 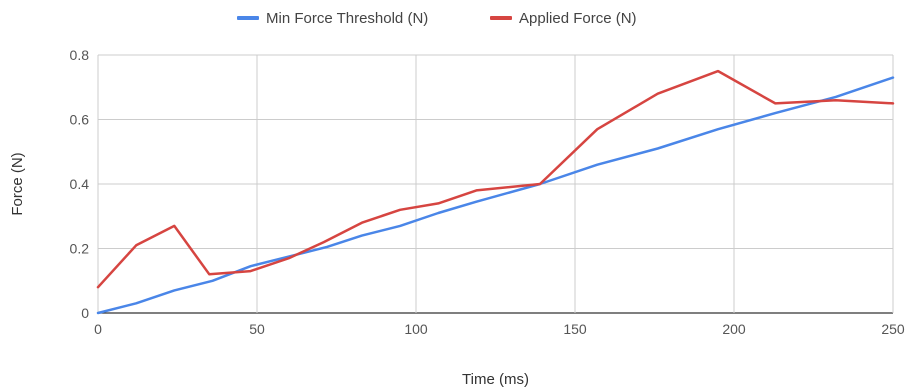 I want to click on x-tick-label: 50, so click(x=257, y=329).